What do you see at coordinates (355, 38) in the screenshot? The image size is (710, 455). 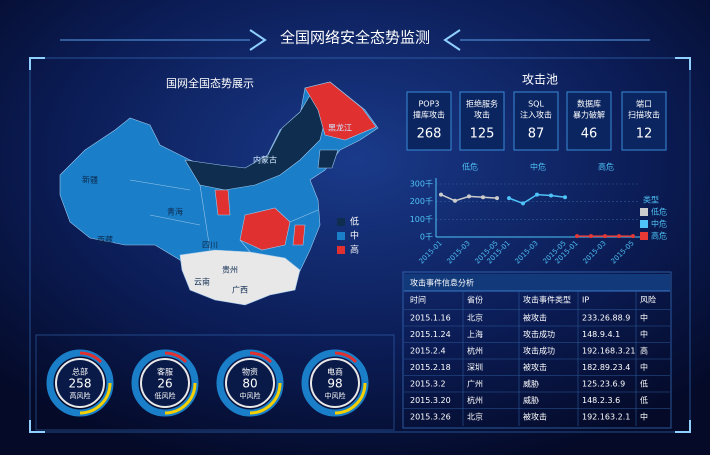 I see `title: 全国网络安全态势监测` at bounding box center [355, 38].